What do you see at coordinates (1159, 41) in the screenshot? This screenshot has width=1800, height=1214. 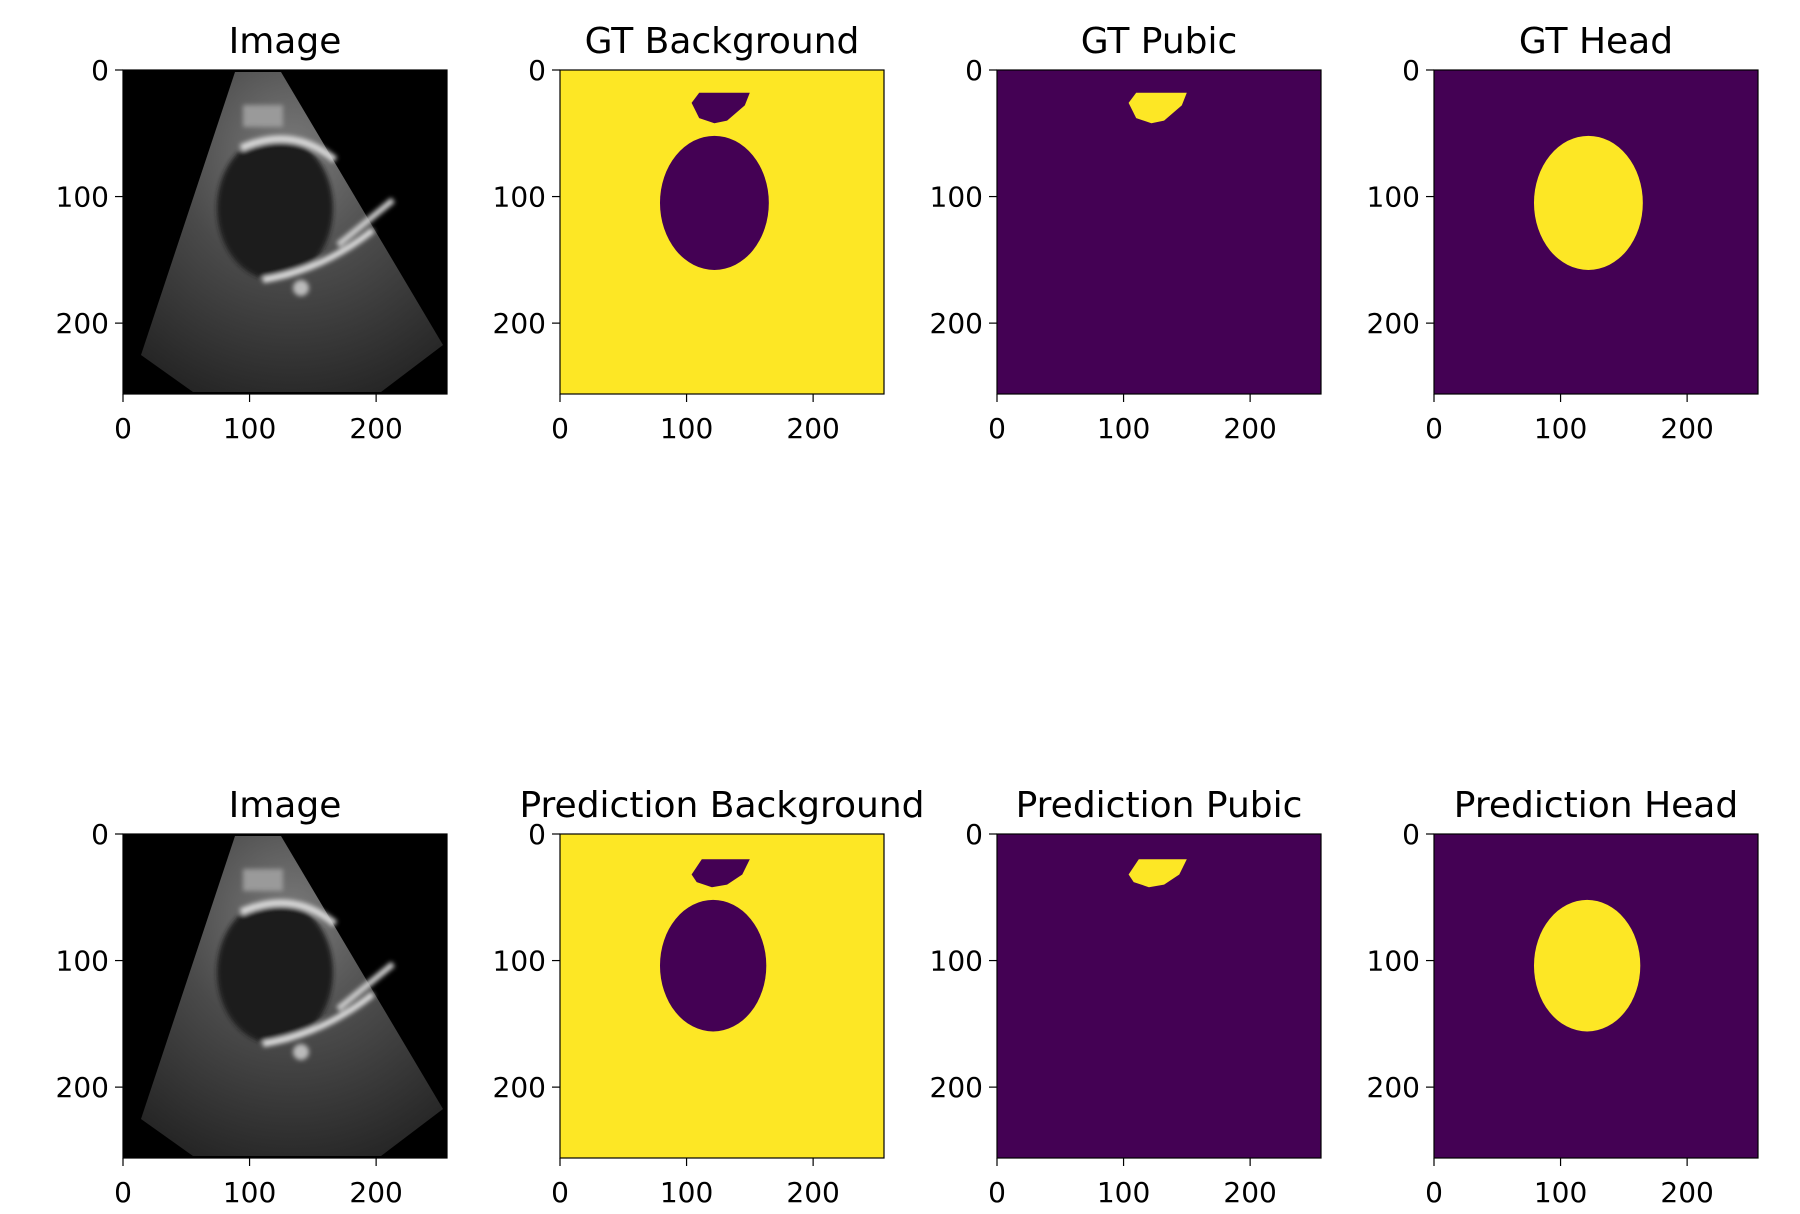 I see `subplot-title: GT Pubic` at bounding box center [1159, 41].